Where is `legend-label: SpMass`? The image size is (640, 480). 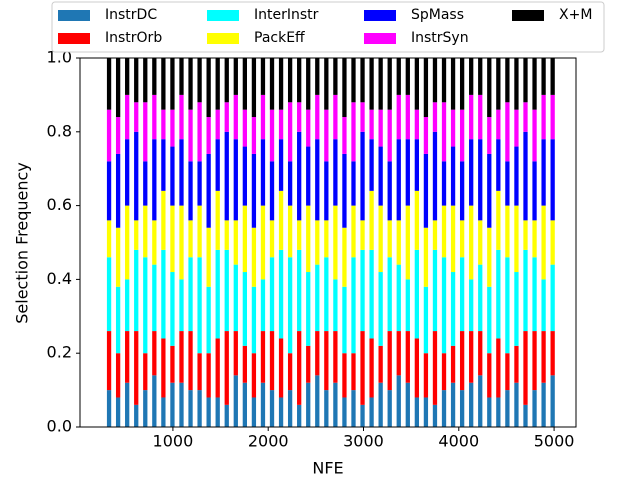 legend-label: SpMass is located at coordinates (437, 15).